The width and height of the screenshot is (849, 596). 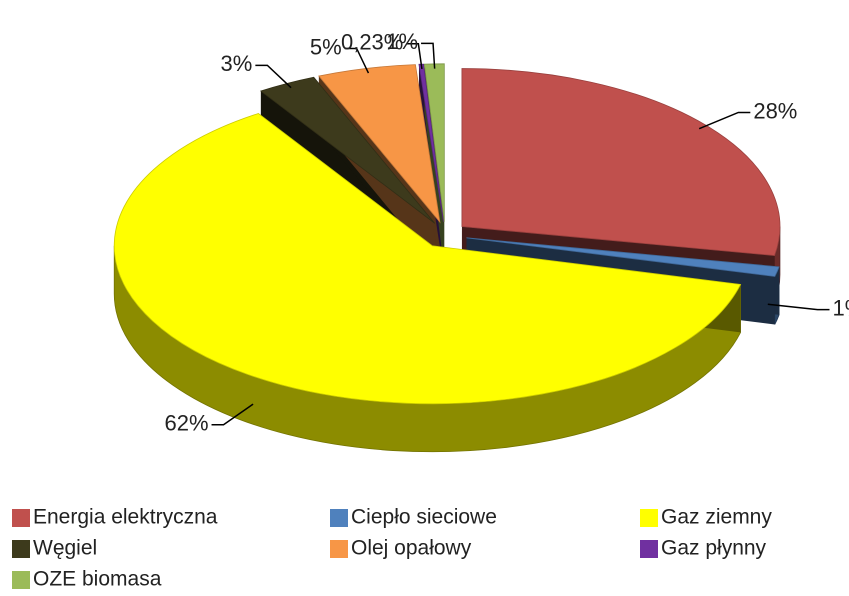 What do you see at coordinates (716, 517) in the screenshot?
I see `legend-label: Gaz ziemny` at bounding box center [716, 517].